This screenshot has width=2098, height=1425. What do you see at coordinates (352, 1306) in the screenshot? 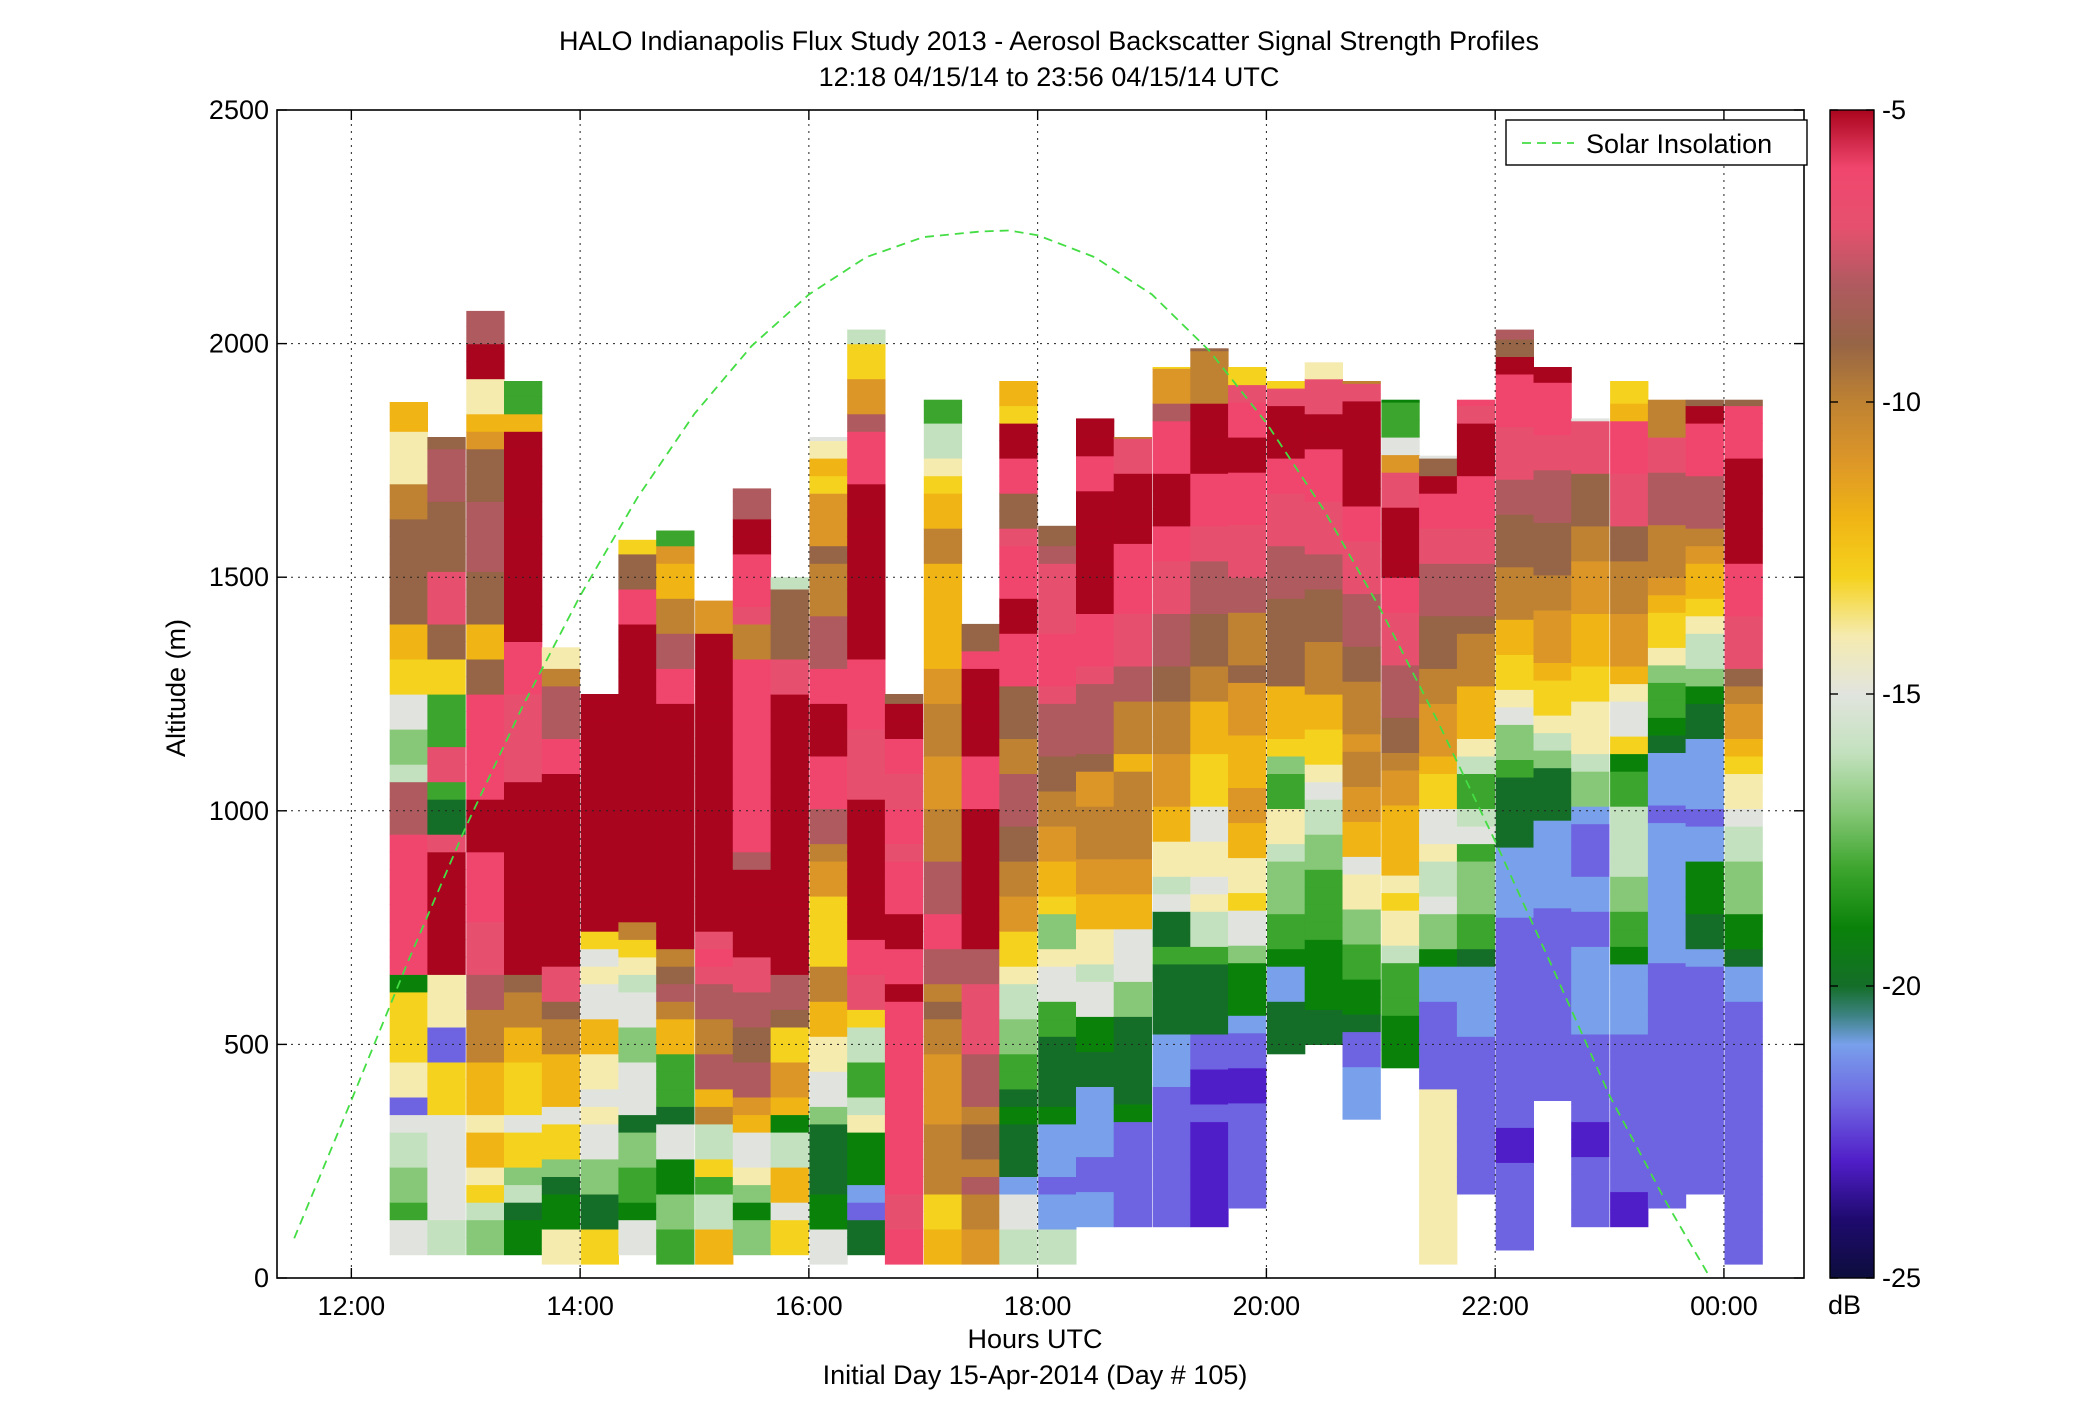
I see `x-tick-label: 12:00` at bounding box center [352, 1306].